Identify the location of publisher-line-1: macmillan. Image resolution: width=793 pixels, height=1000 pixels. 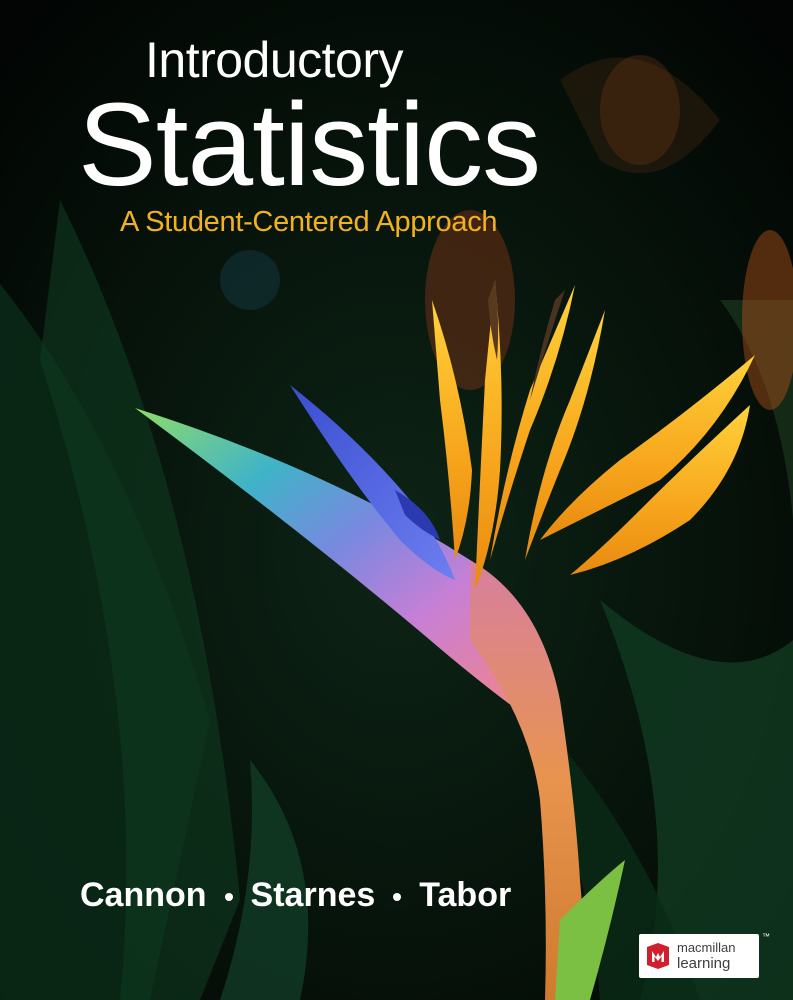
(706, 947).